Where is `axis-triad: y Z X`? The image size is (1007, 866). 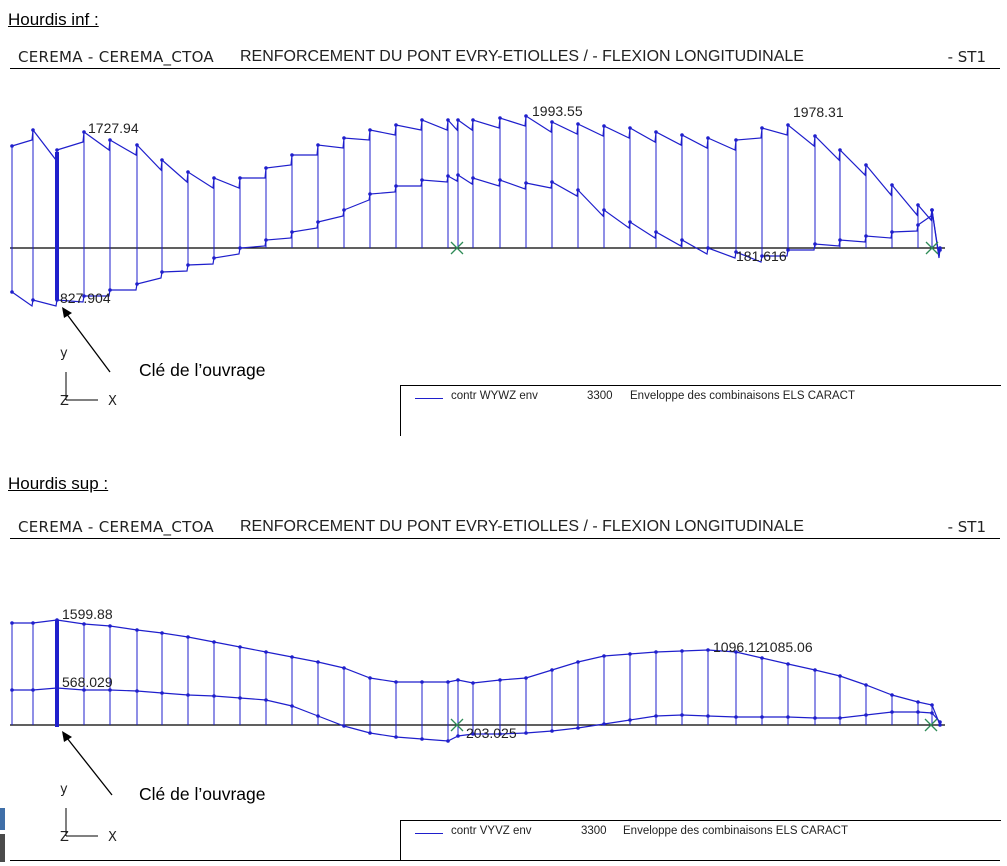
axis-triad: y Z X is located at coordinates (88, 813).